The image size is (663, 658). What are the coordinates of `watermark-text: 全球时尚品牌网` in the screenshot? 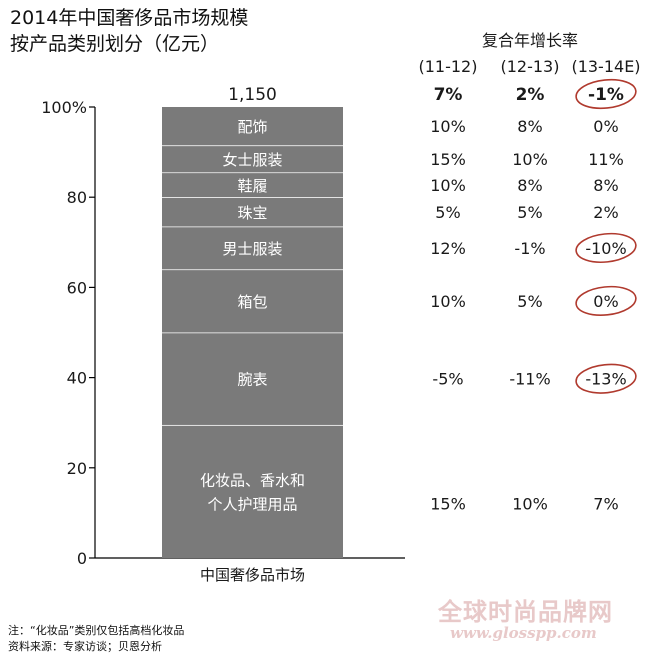 It's located at (525, 611).